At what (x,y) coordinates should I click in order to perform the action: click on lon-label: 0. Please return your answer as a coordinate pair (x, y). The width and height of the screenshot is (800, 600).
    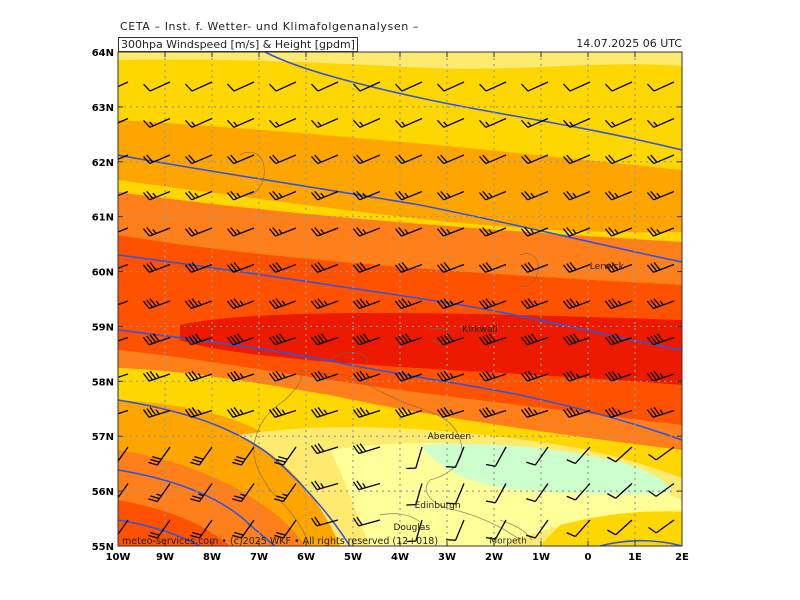
    Looking at the image, I should click on (588, 557).